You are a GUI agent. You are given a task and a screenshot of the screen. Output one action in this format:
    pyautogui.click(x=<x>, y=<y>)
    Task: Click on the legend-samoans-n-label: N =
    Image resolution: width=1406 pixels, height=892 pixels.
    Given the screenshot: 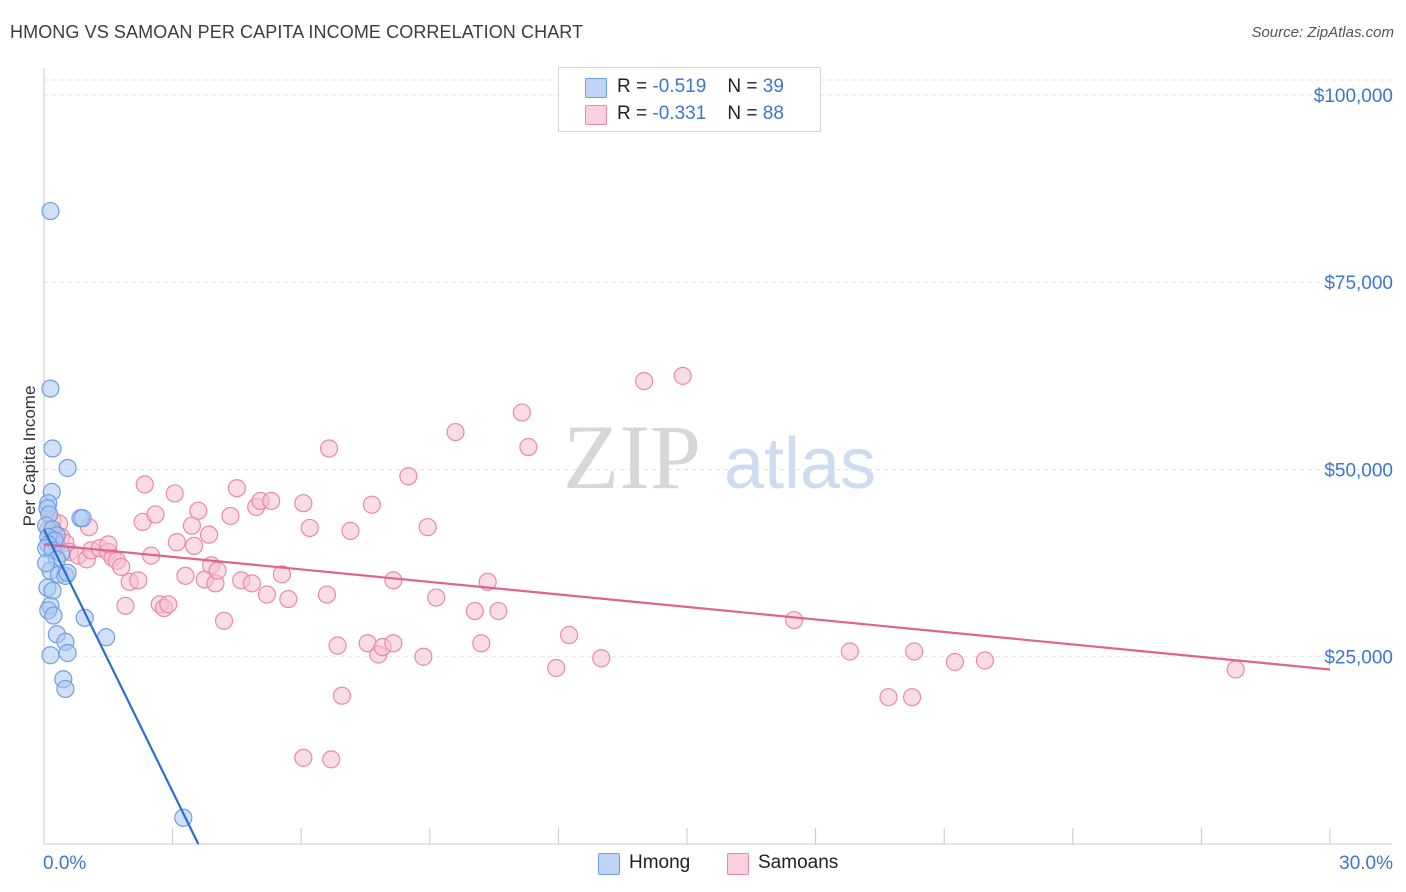 What is the action you would take?
    pyautogui.click(x=742, y=113)
    